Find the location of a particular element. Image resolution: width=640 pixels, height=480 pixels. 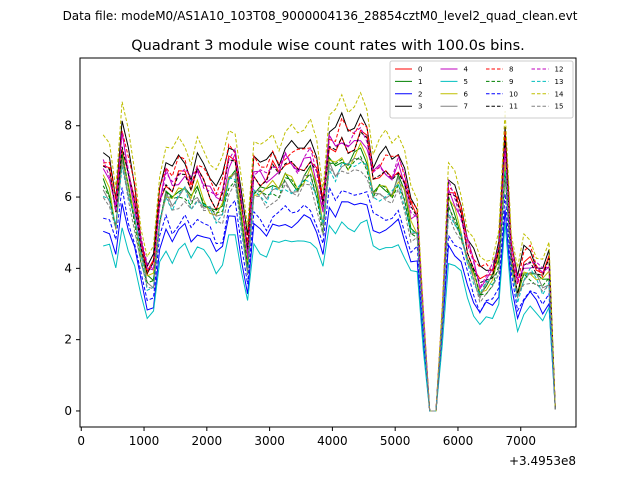

y-axis: 0 2 4 6 8 is located at coordinates (72, 268).